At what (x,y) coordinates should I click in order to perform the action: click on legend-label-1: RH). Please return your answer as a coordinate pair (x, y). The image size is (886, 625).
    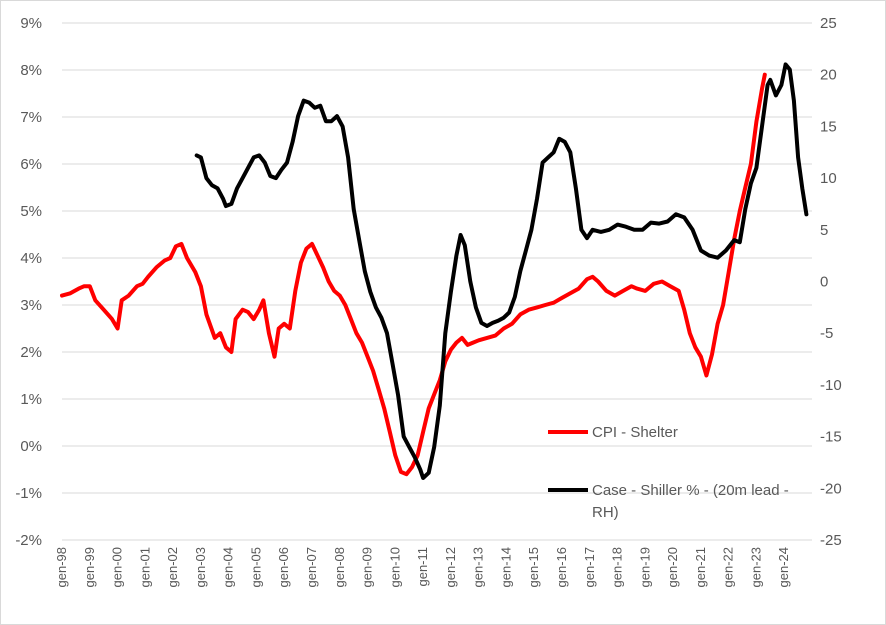
    Looking at the image, I should click on (605, 512).